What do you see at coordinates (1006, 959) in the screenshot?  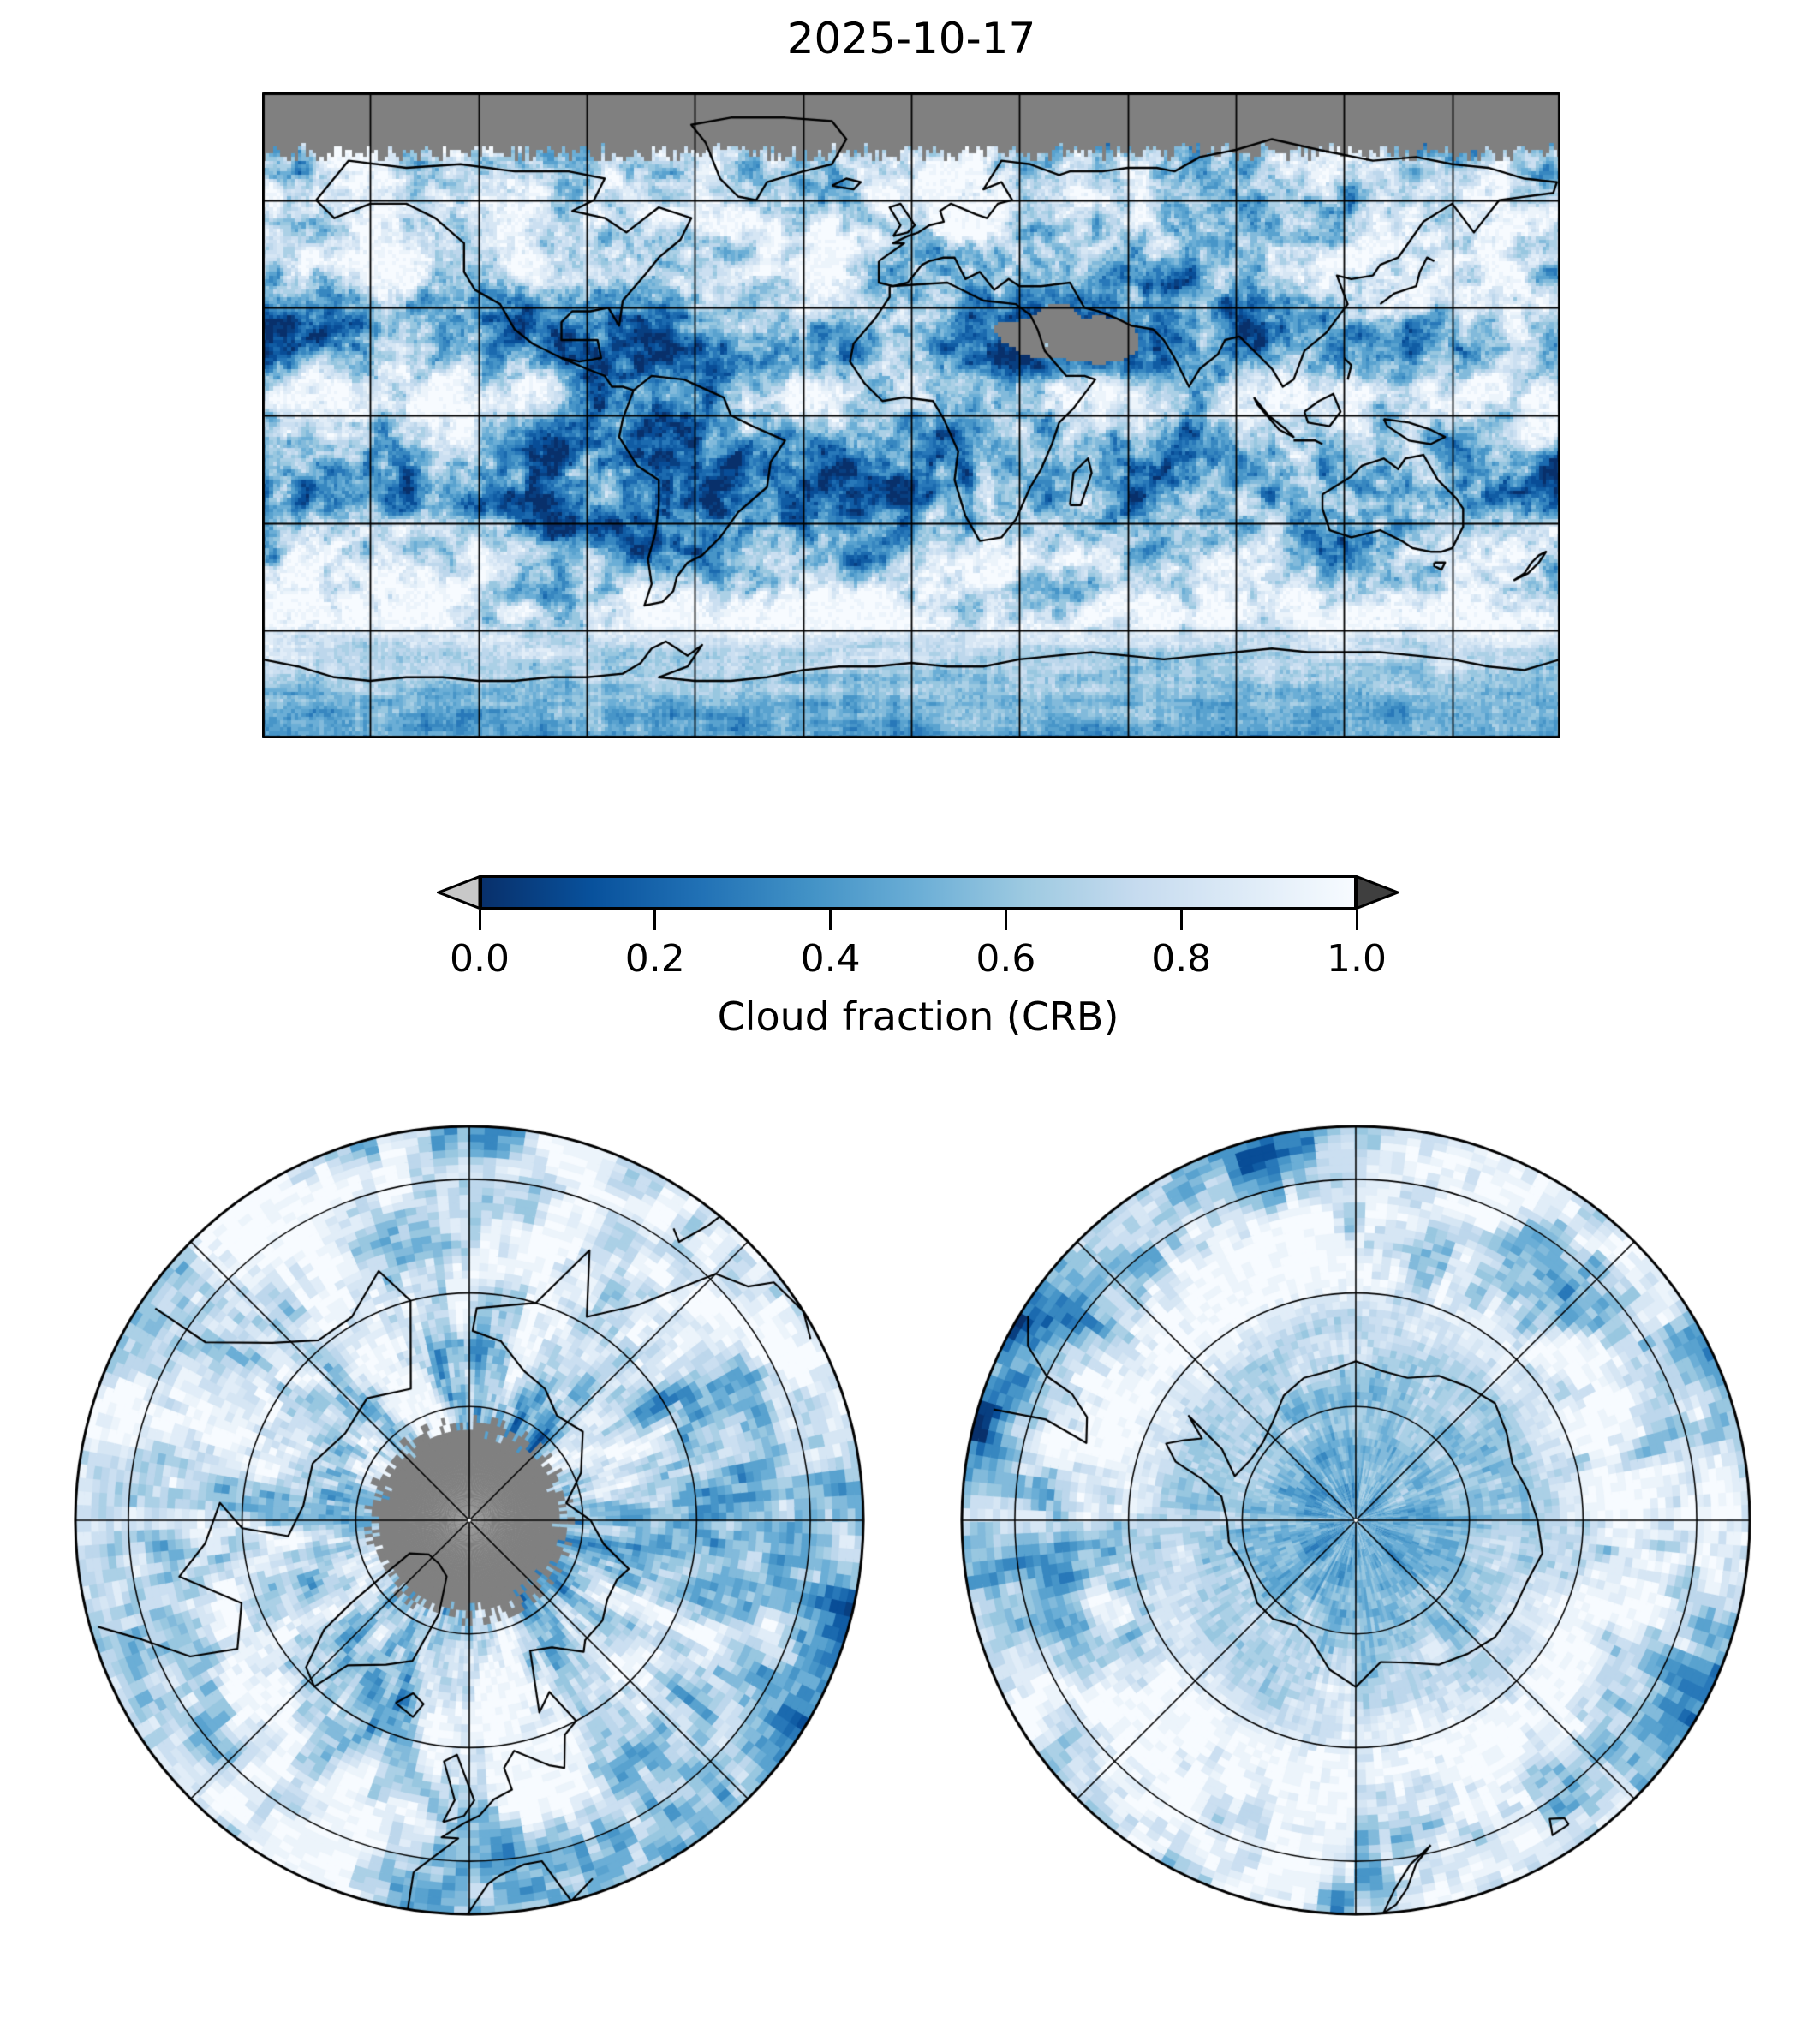 I see `colorbar-tick-label: 0.6` at bounding box center [1006, 959].